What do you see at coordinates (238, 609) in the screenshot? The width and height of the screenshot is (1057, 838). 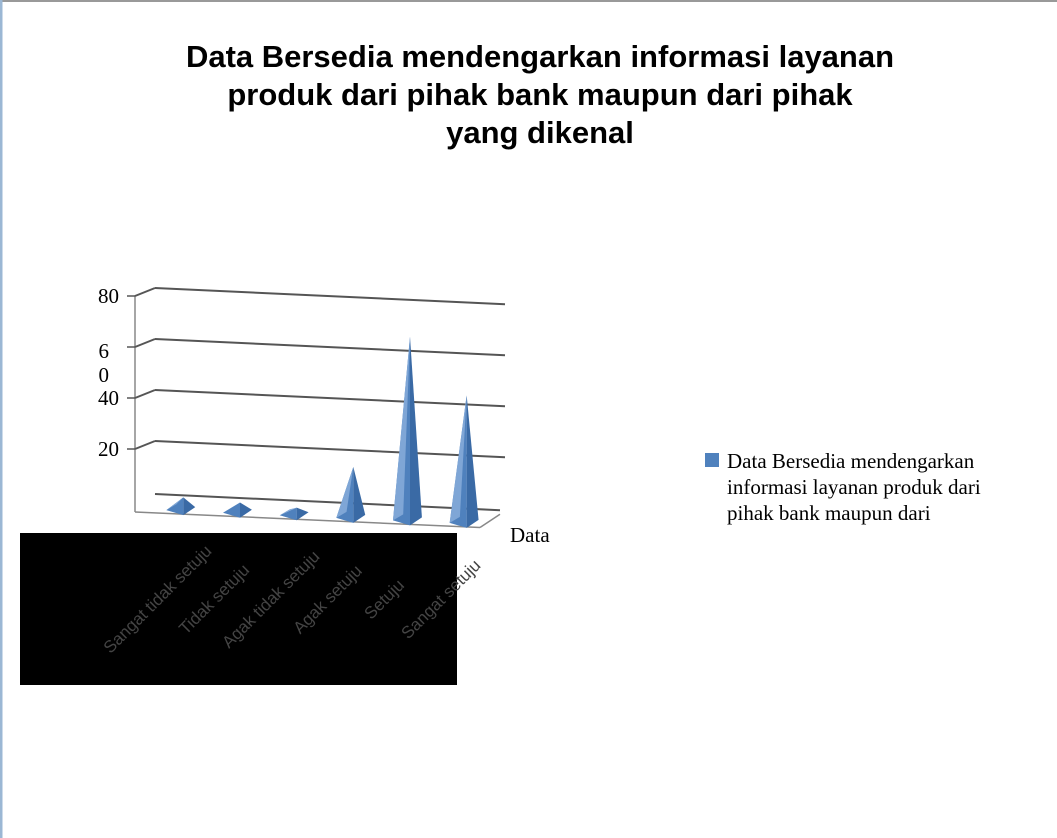 I see `label-panel` at bounding box center [238, 609].